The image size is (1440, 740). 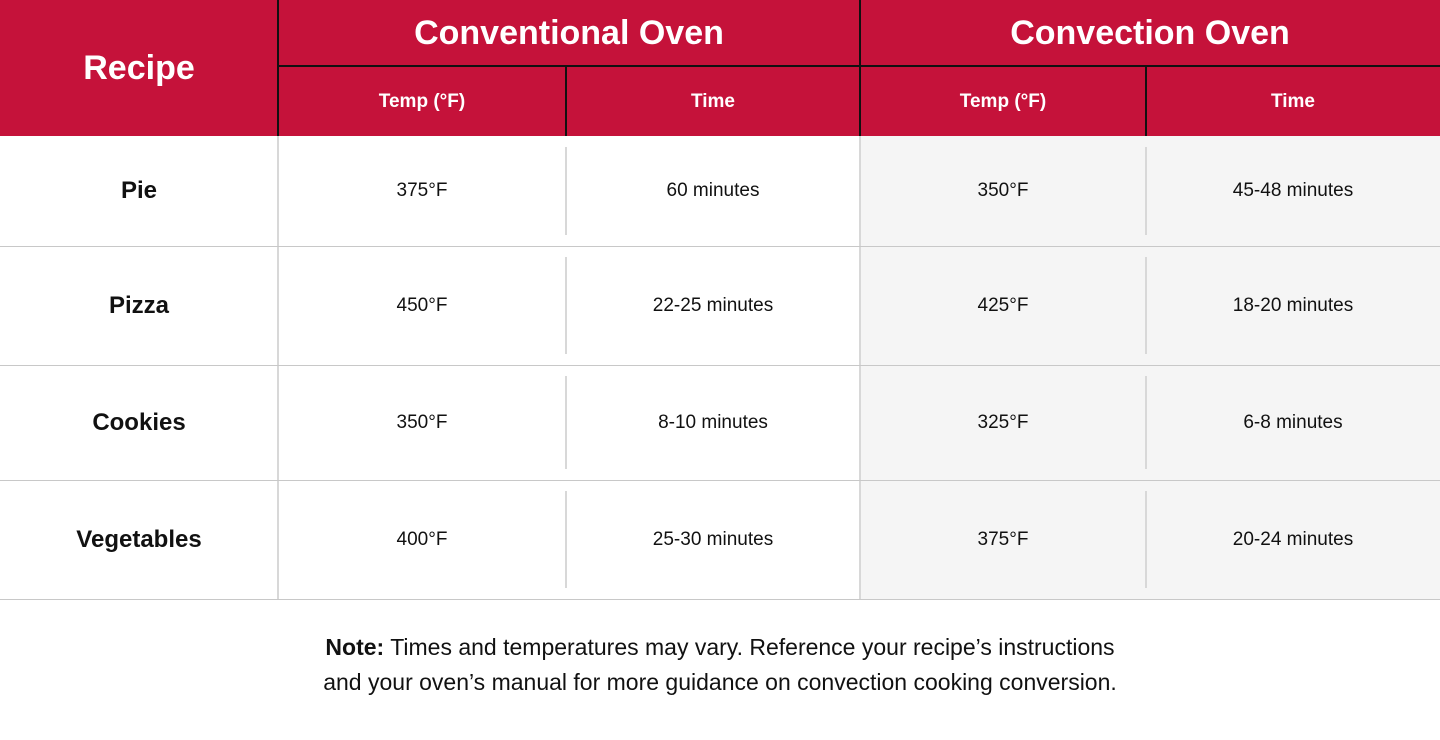 What do you see at coordinates (355, 647) in the screenshot?
I see `note-label: Note:` at bounding box center [355, 647].